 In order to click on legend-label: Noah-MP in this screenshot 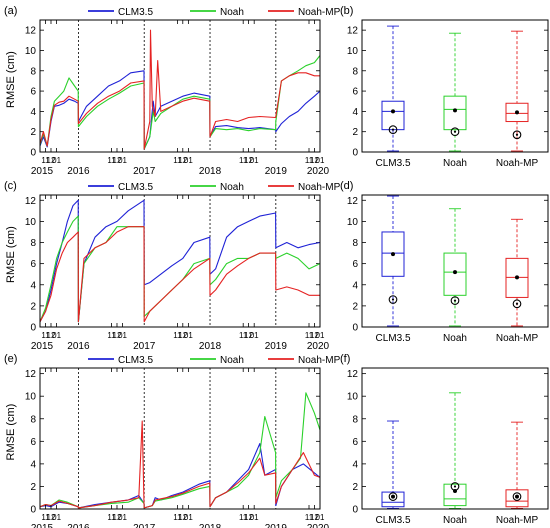, I will do `click(319, 360)`.